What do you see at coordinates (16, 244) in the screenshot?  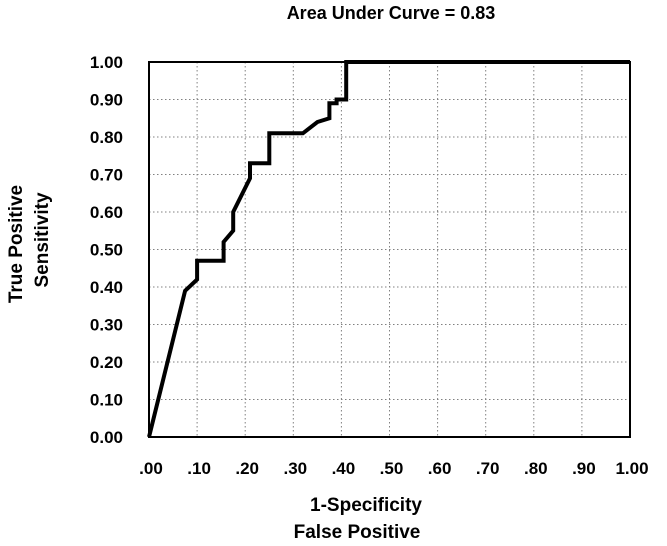 I see `y-axis-title: True Positive` at bounding box center [16, 244].